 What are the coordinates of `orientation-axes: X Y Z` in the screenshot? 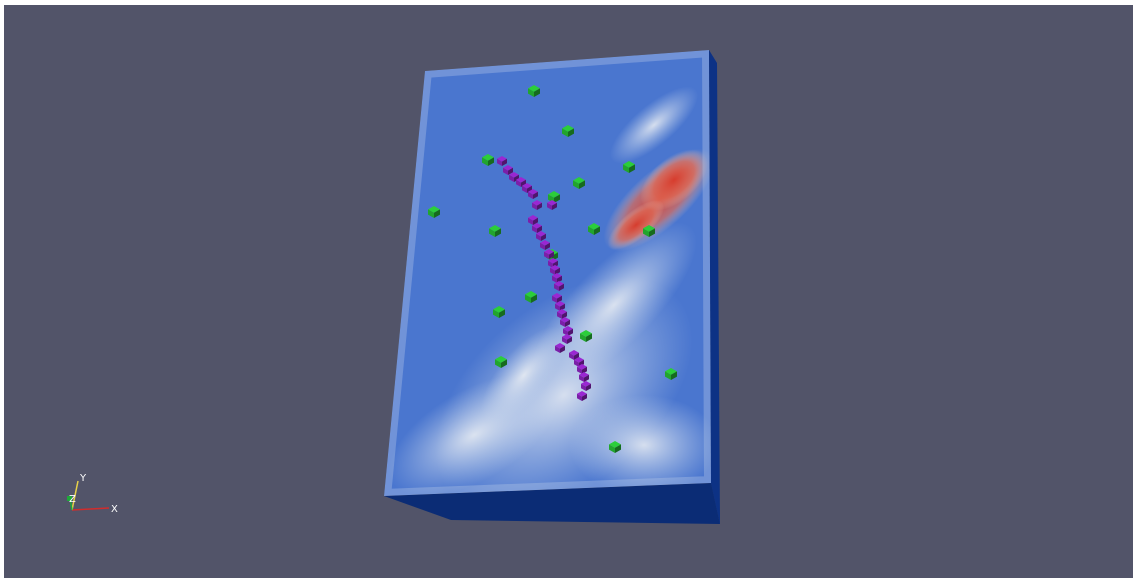 It's located at (92, 494).